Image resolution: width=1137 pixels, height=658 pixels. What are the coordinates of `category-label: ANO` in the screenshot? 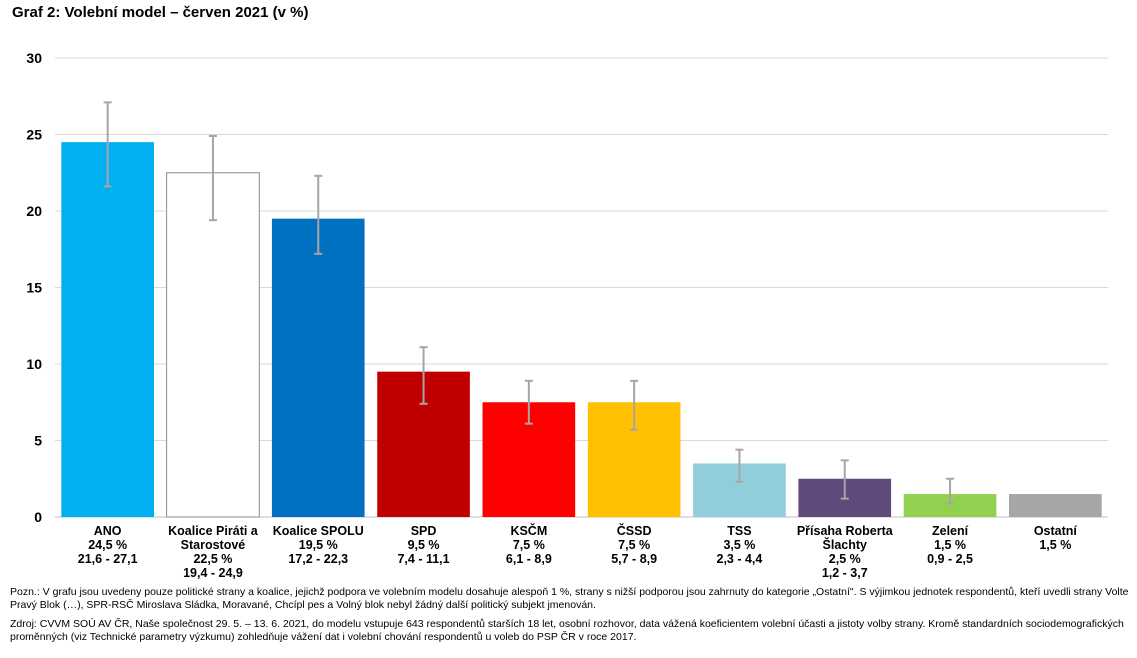 It's located at (108, 531).